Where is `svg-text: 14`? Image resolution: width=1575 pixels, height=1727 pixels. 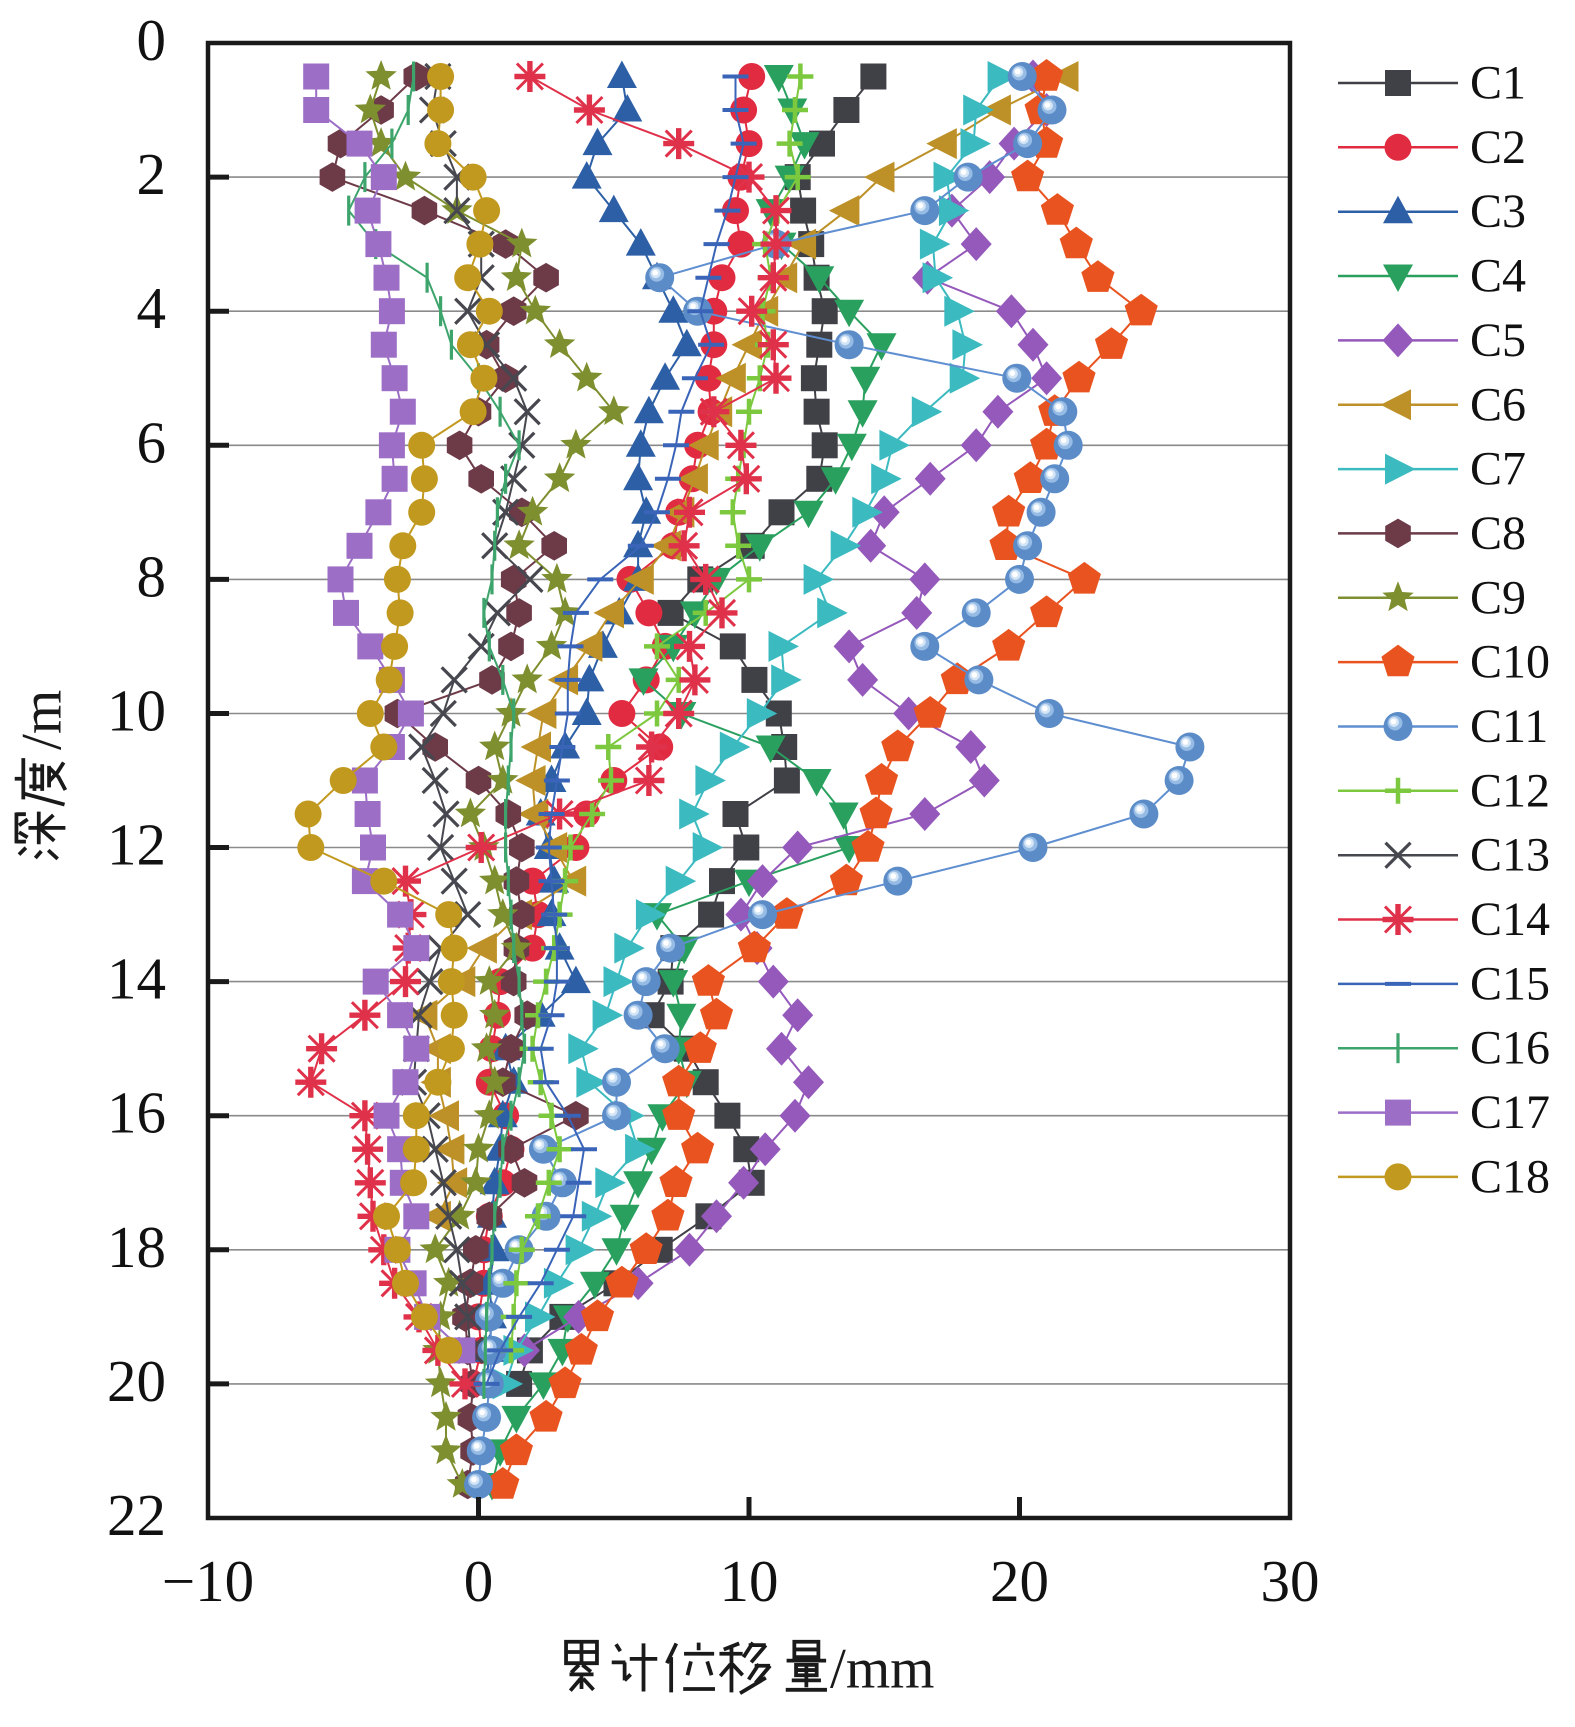
svg-text: 14 is located at coordinates (136, 979).